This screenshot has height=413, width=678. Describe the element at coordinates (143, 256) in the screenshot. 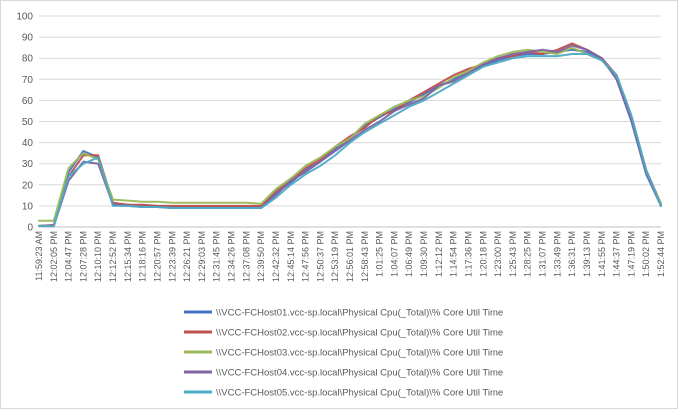

I see `x-tick-label: 12:18:16 PM` at that location.